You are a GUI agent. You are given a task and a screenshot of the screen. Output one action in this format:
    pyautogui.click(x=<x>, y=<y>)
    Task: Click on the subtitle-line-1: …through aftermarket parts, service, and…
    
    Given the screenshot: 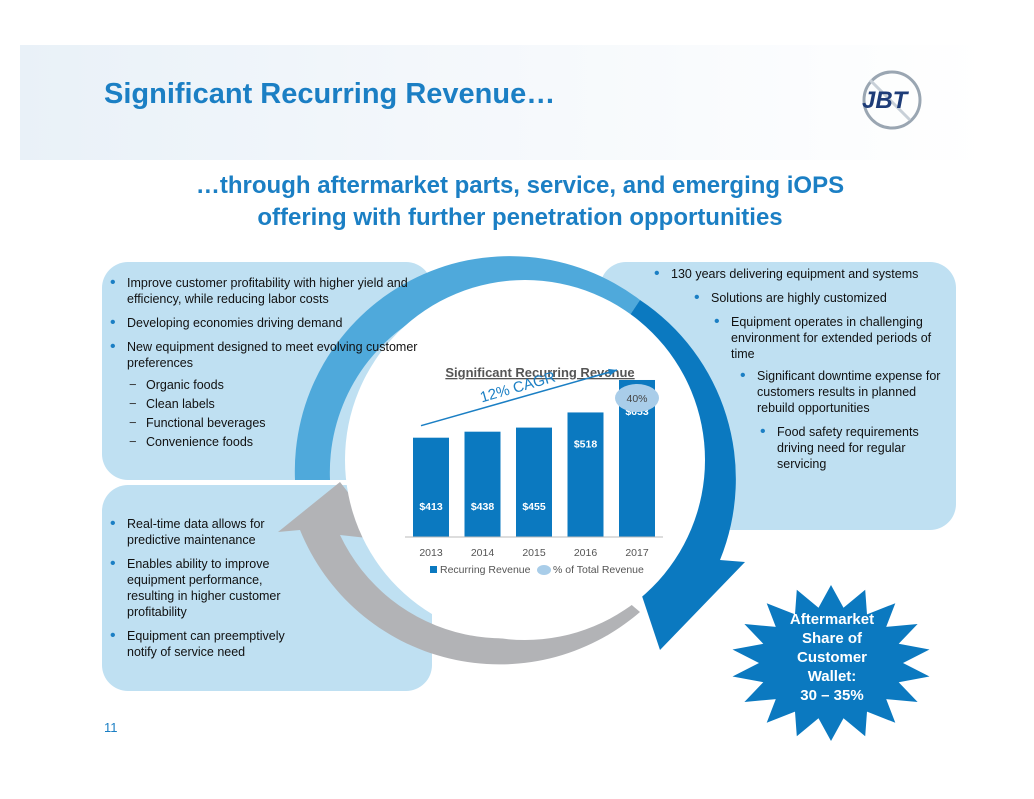 What is the action you would take?
    pyautogui.click(x=520, y=185)
    